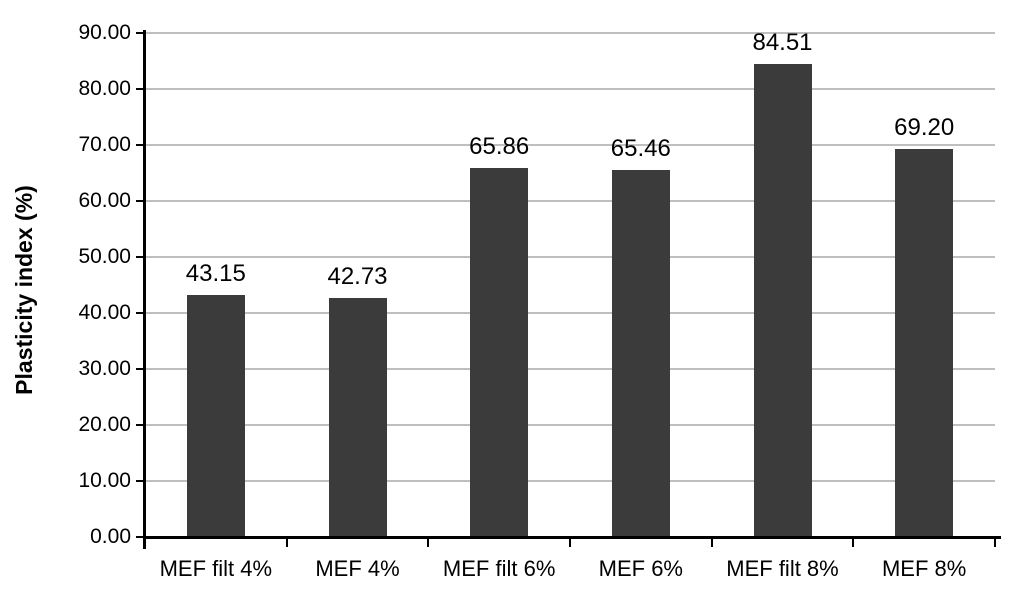 Image resolution: width=1011 pixels, height=591 pixels. I want to click on y-axis-tick-label: 10.00, so click(104, 480).